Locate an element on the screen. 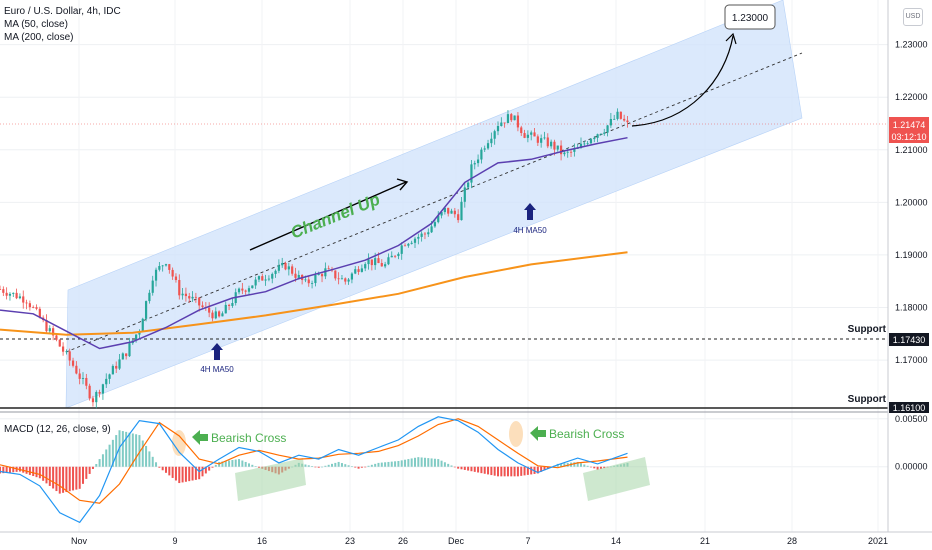  ma50-label-2: 4H MA50 is located at coordinates (530, 230).